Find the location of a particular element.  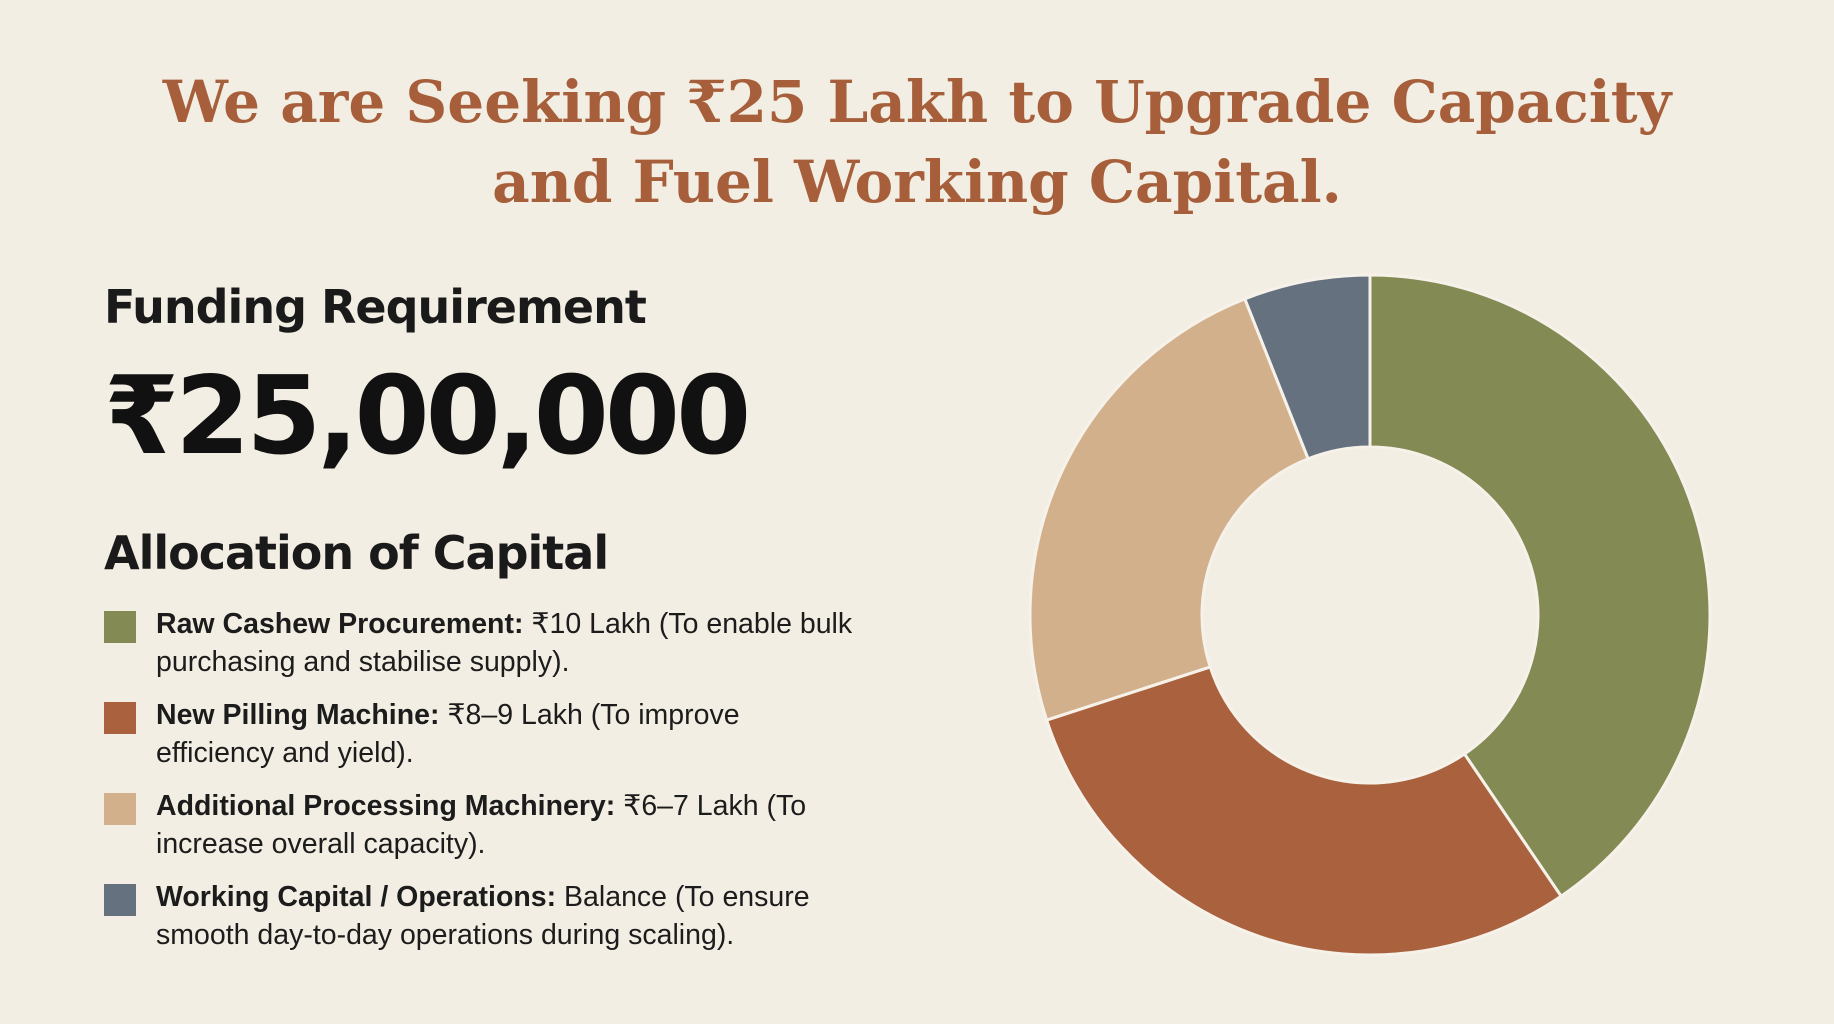

legend-detail: ₹10 Lakh (To enable bulk is located at coordinates (688, 624).